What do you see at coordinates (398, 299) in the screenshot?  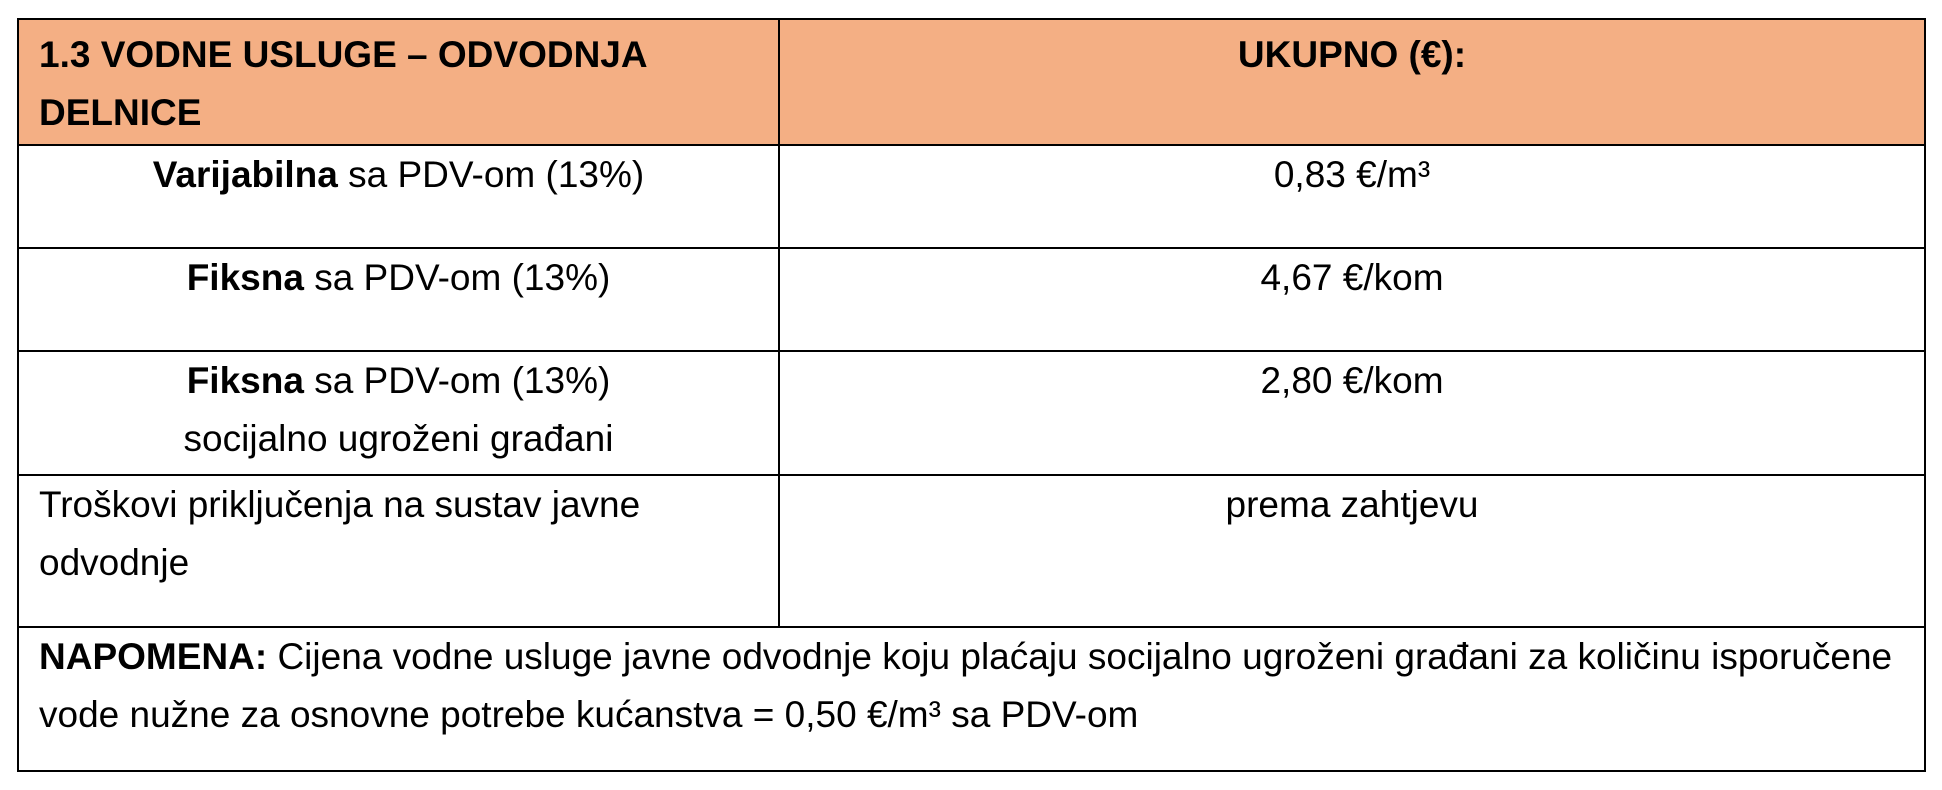 I see `row-label-cell: Fiksna sa PDV-om (13%)` at bounding box center [398, 299].